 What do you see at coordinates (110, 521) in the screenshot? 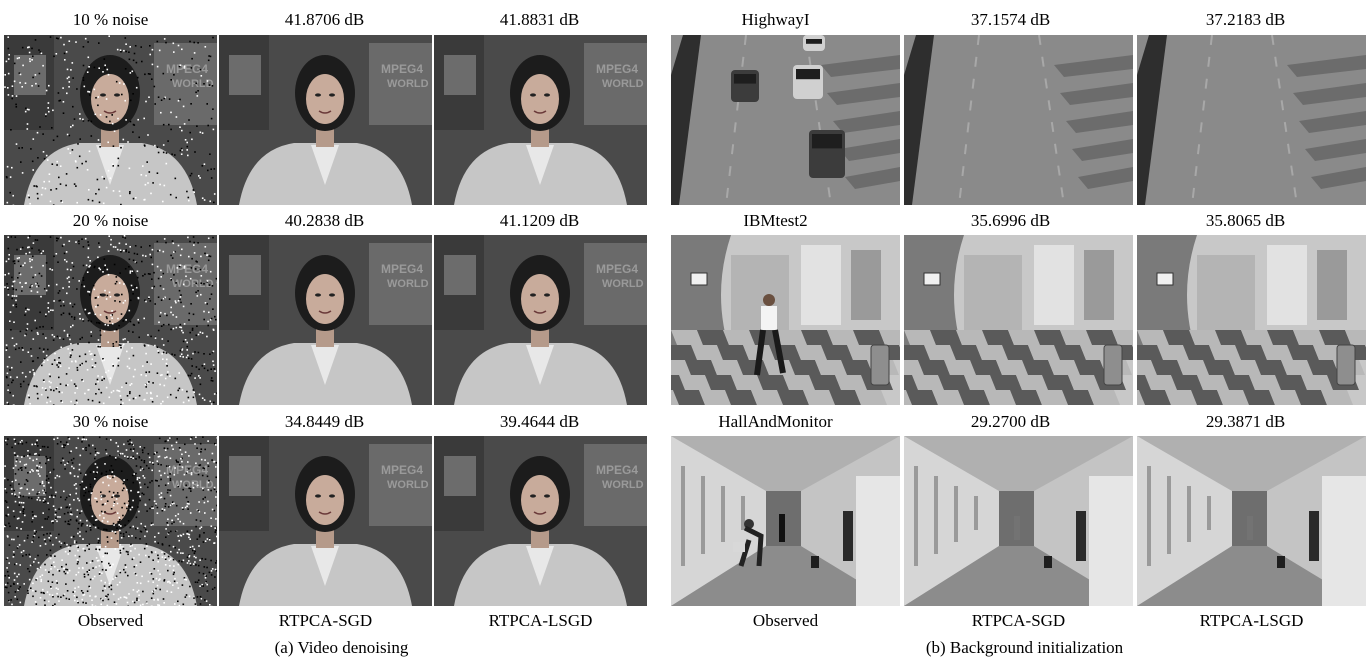
I see `image-a-r2-observed: MPEG4 WORLD` at bounding box center [110, 521].